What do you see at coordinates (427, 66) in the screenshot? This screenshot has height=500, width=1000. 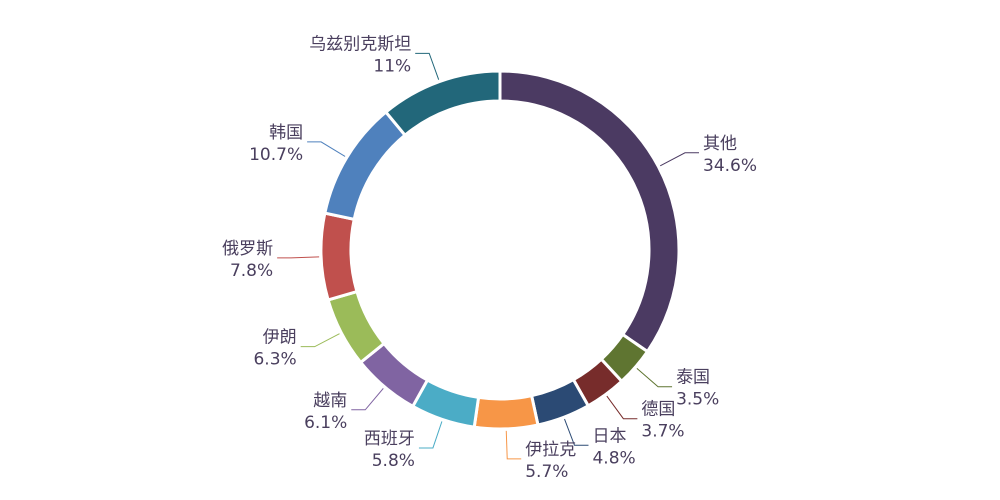 I see `slice-11-leader-line` at bounding box center [427, 66].